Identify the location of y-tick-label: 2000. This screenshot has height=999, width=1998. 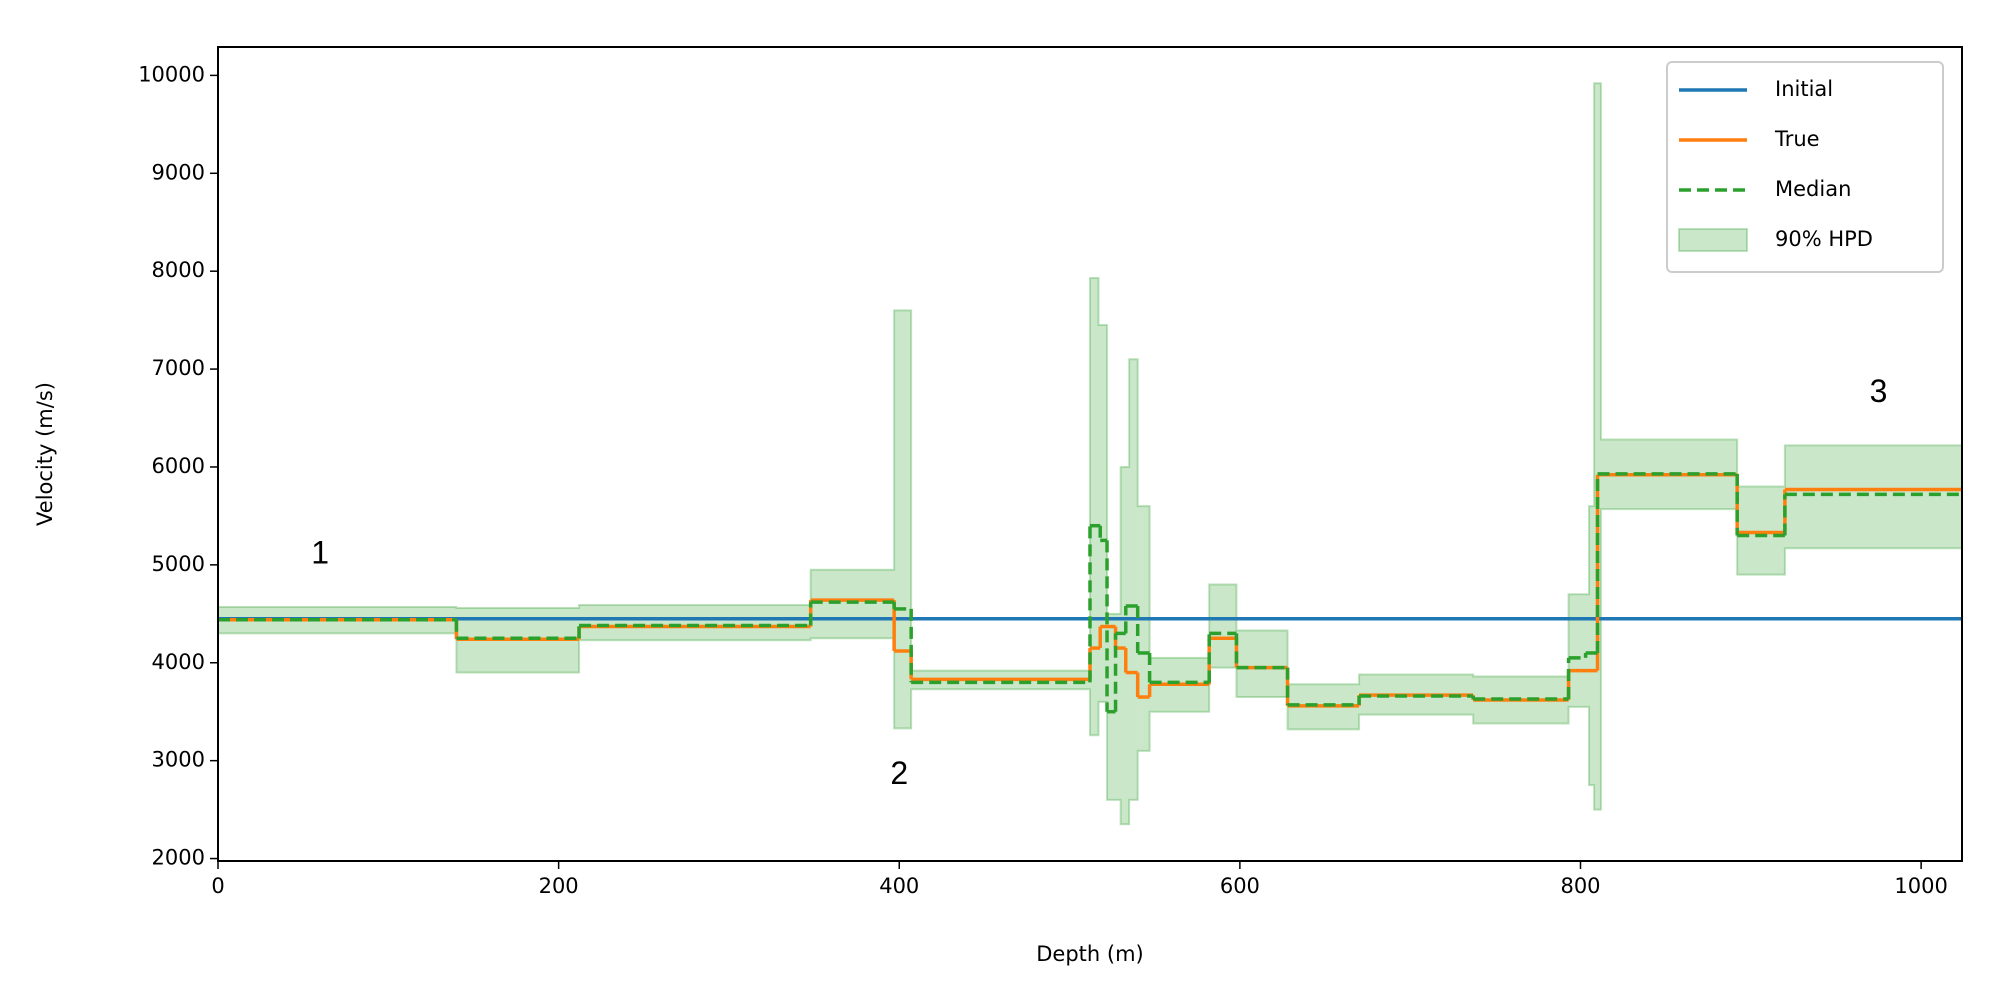
(178, 858).